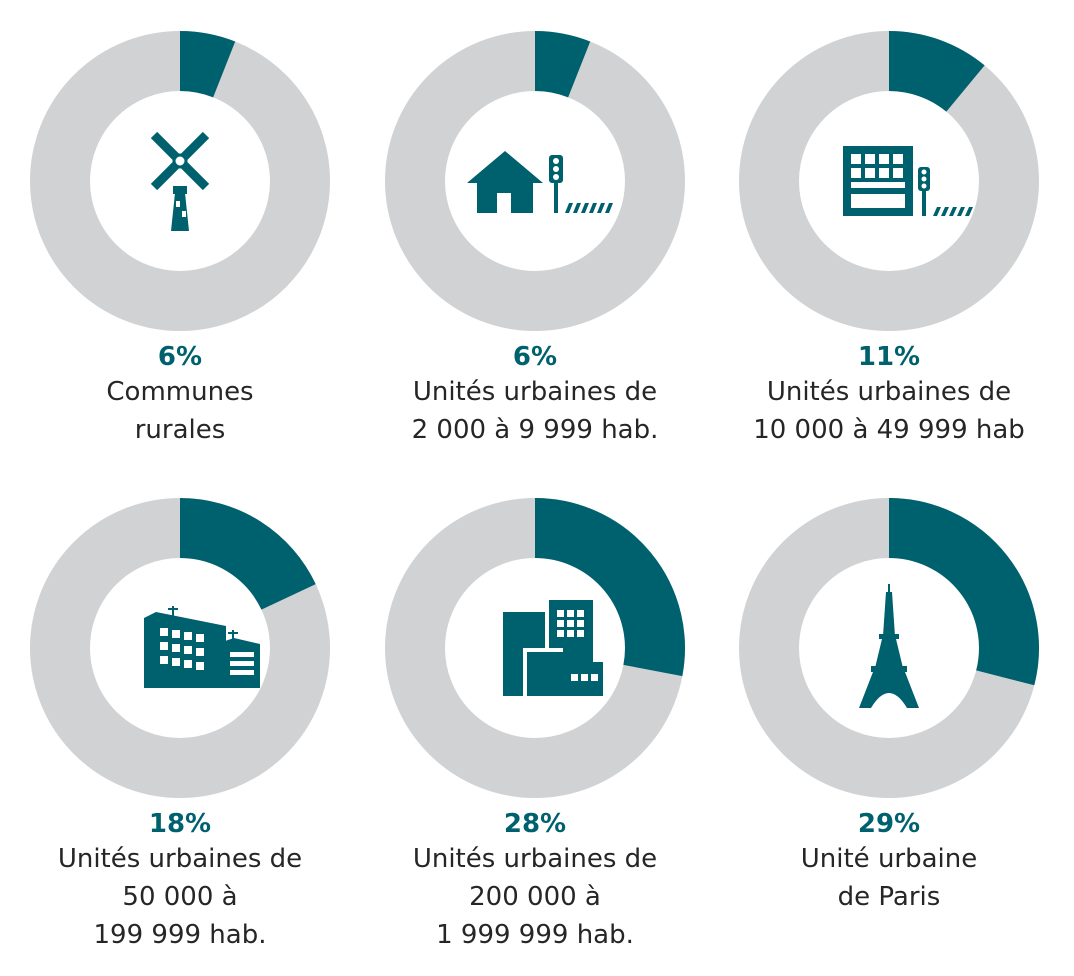  I want to click on building-traffic-light-icon, so click(908, 181).